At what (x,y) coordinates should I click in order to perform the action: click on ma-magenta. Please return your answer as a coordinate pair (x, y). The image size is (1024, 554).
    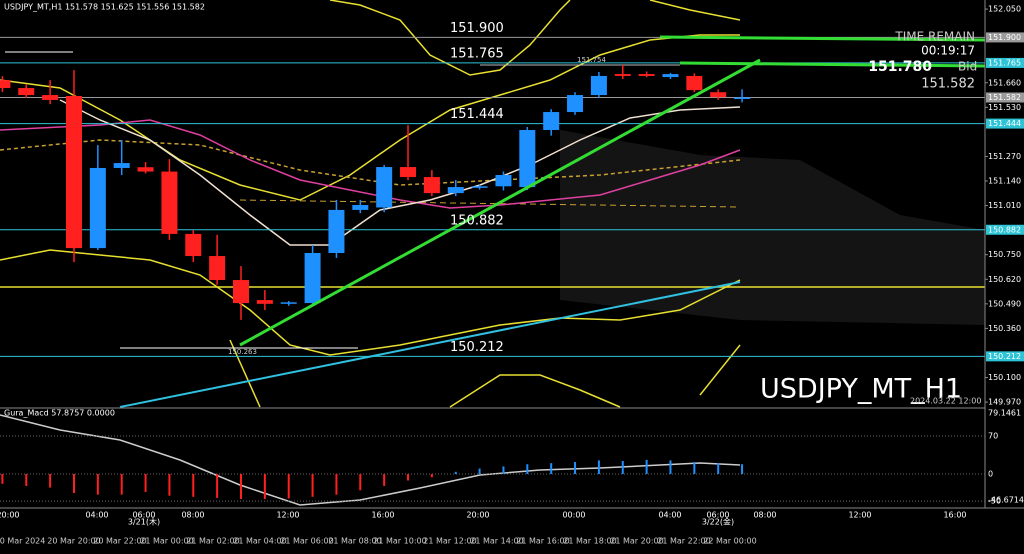
    Looking at the image, I should click on (370, 164).